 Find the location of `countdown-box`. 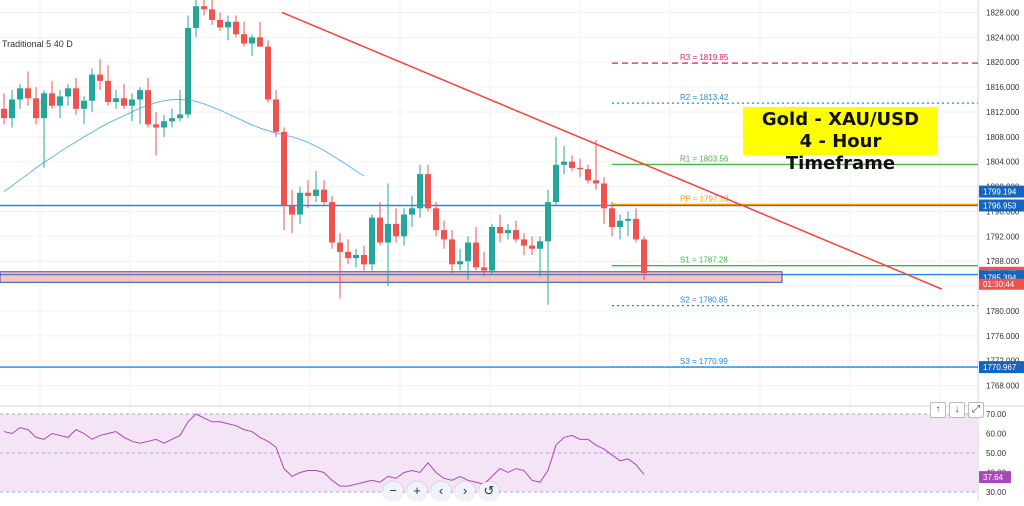

countdown-box is located at coordinates (1001, 284).